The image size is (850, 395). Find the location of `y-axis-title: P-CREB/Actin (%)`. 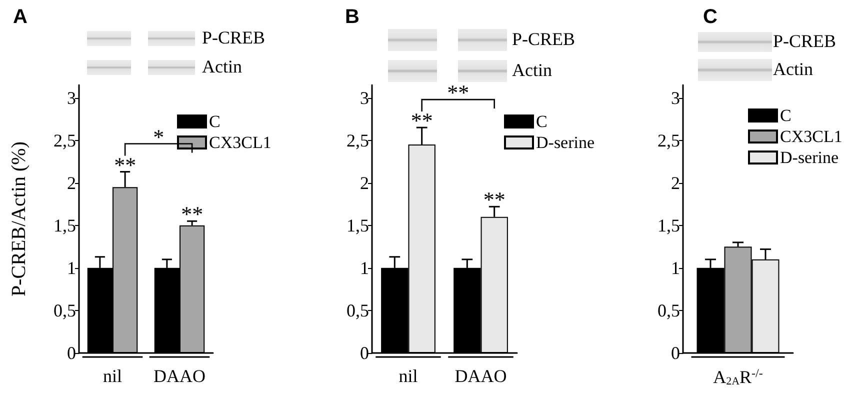

y-axis-title: P-CREB/Actin (%) is located at coordinates (19, 219).